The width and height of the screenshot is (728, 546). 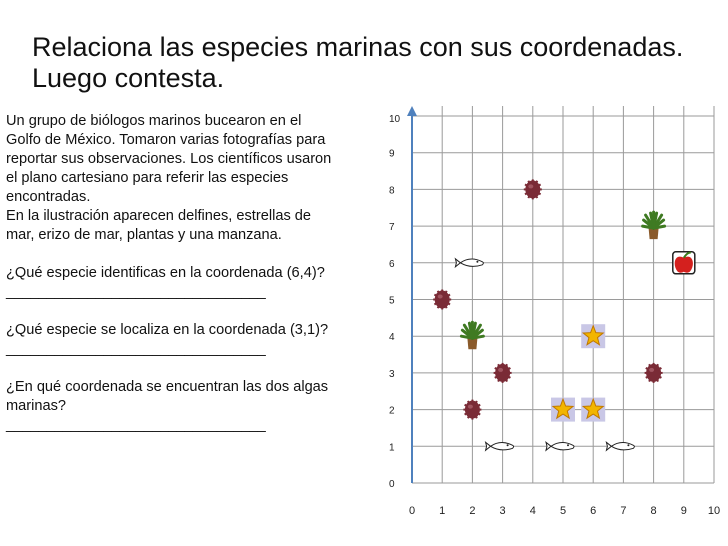 I want to click on x-tick-label: 0, so click(x=412, y=511).